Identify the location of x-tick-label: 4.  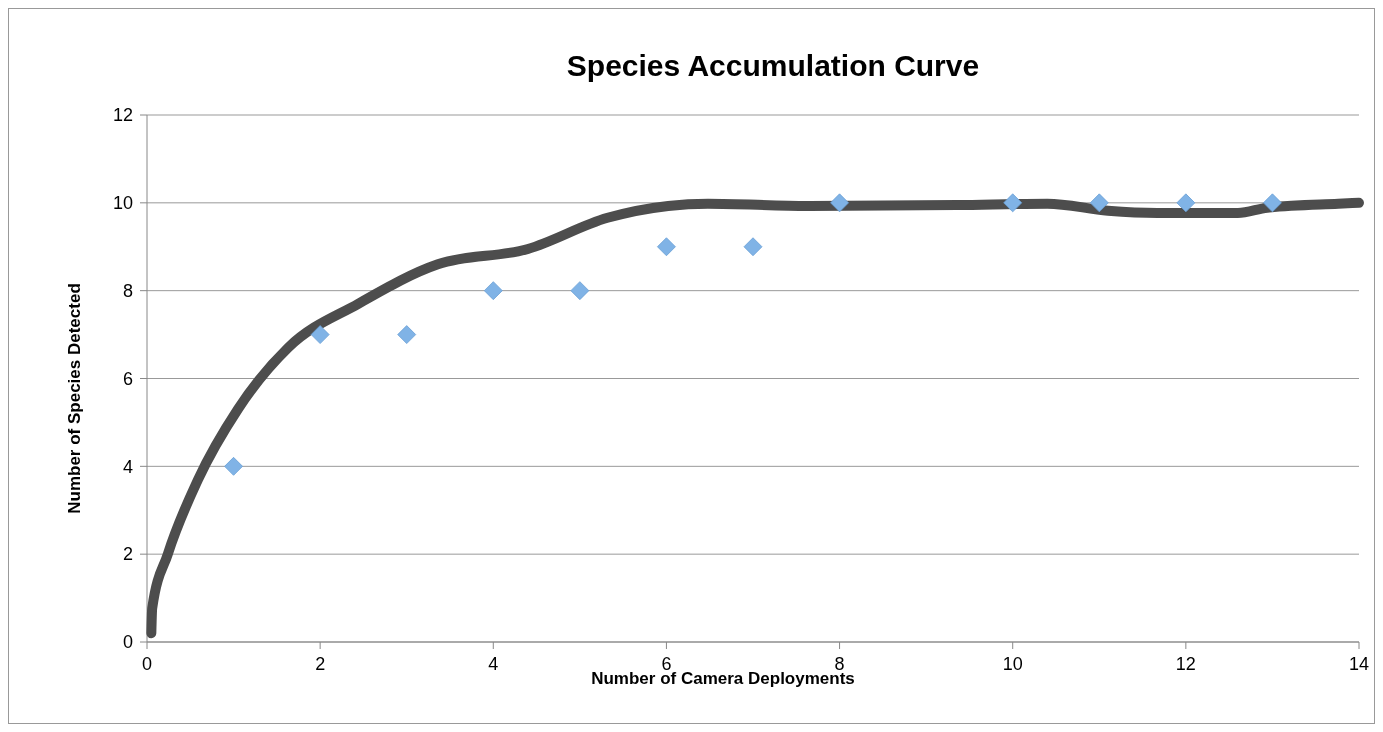
(493, 664).